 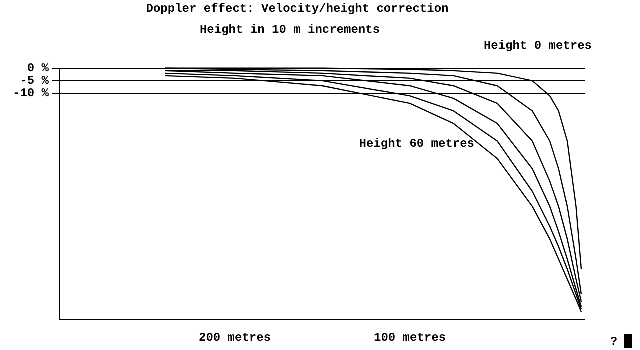 What do you see at coordinates (538, 46) in the screenshot?
I see `text: Height 0 metres` at bounding box center [538, 46].